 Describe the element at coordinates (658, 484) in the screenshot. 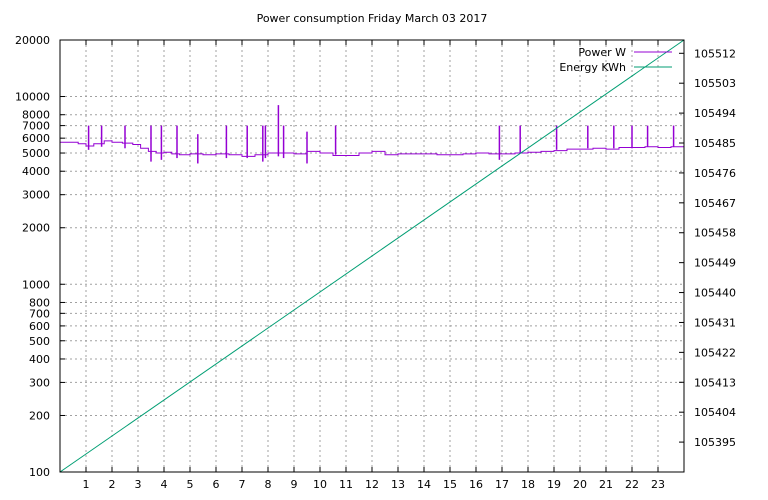

I see `x-tick-label: 23` at that location.